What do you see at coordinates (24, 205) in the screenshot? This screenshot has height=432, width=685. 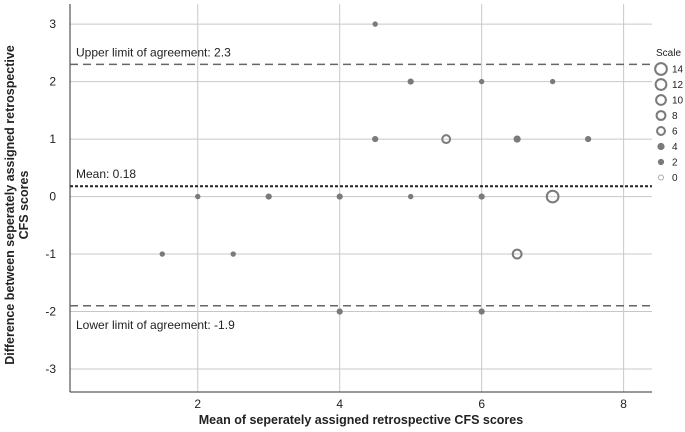 I see `y-axis-title-line: CFS scores` at bounding box center [24, 205].